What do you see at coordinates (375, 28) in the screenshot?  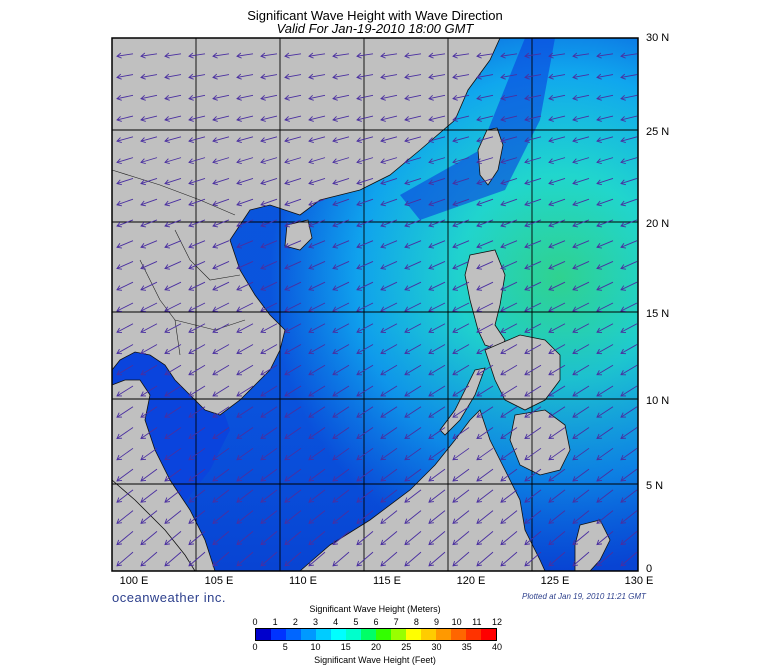 I see `map-subtitle: Valid For Jan-19-2010 18:00 GMT` at bounding box center [375, 28].